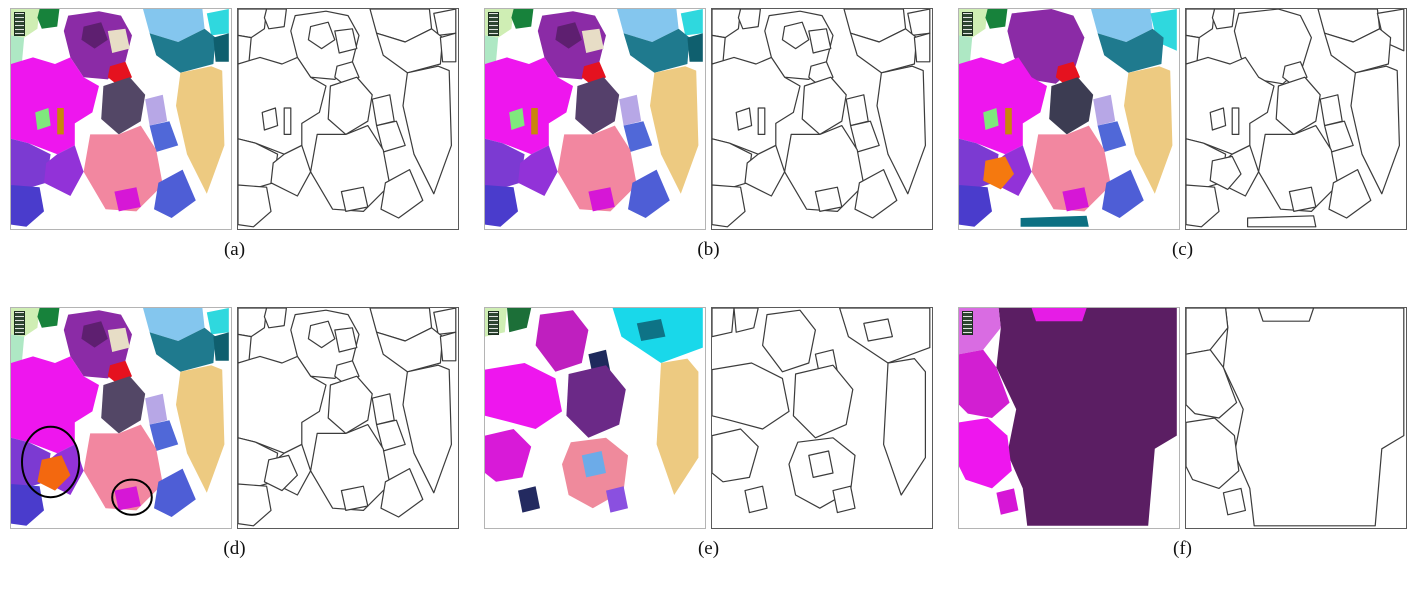 The height and width of the screenshot is (612, 1417). I want to click on subfigure-d: (d), so click(234, 433).